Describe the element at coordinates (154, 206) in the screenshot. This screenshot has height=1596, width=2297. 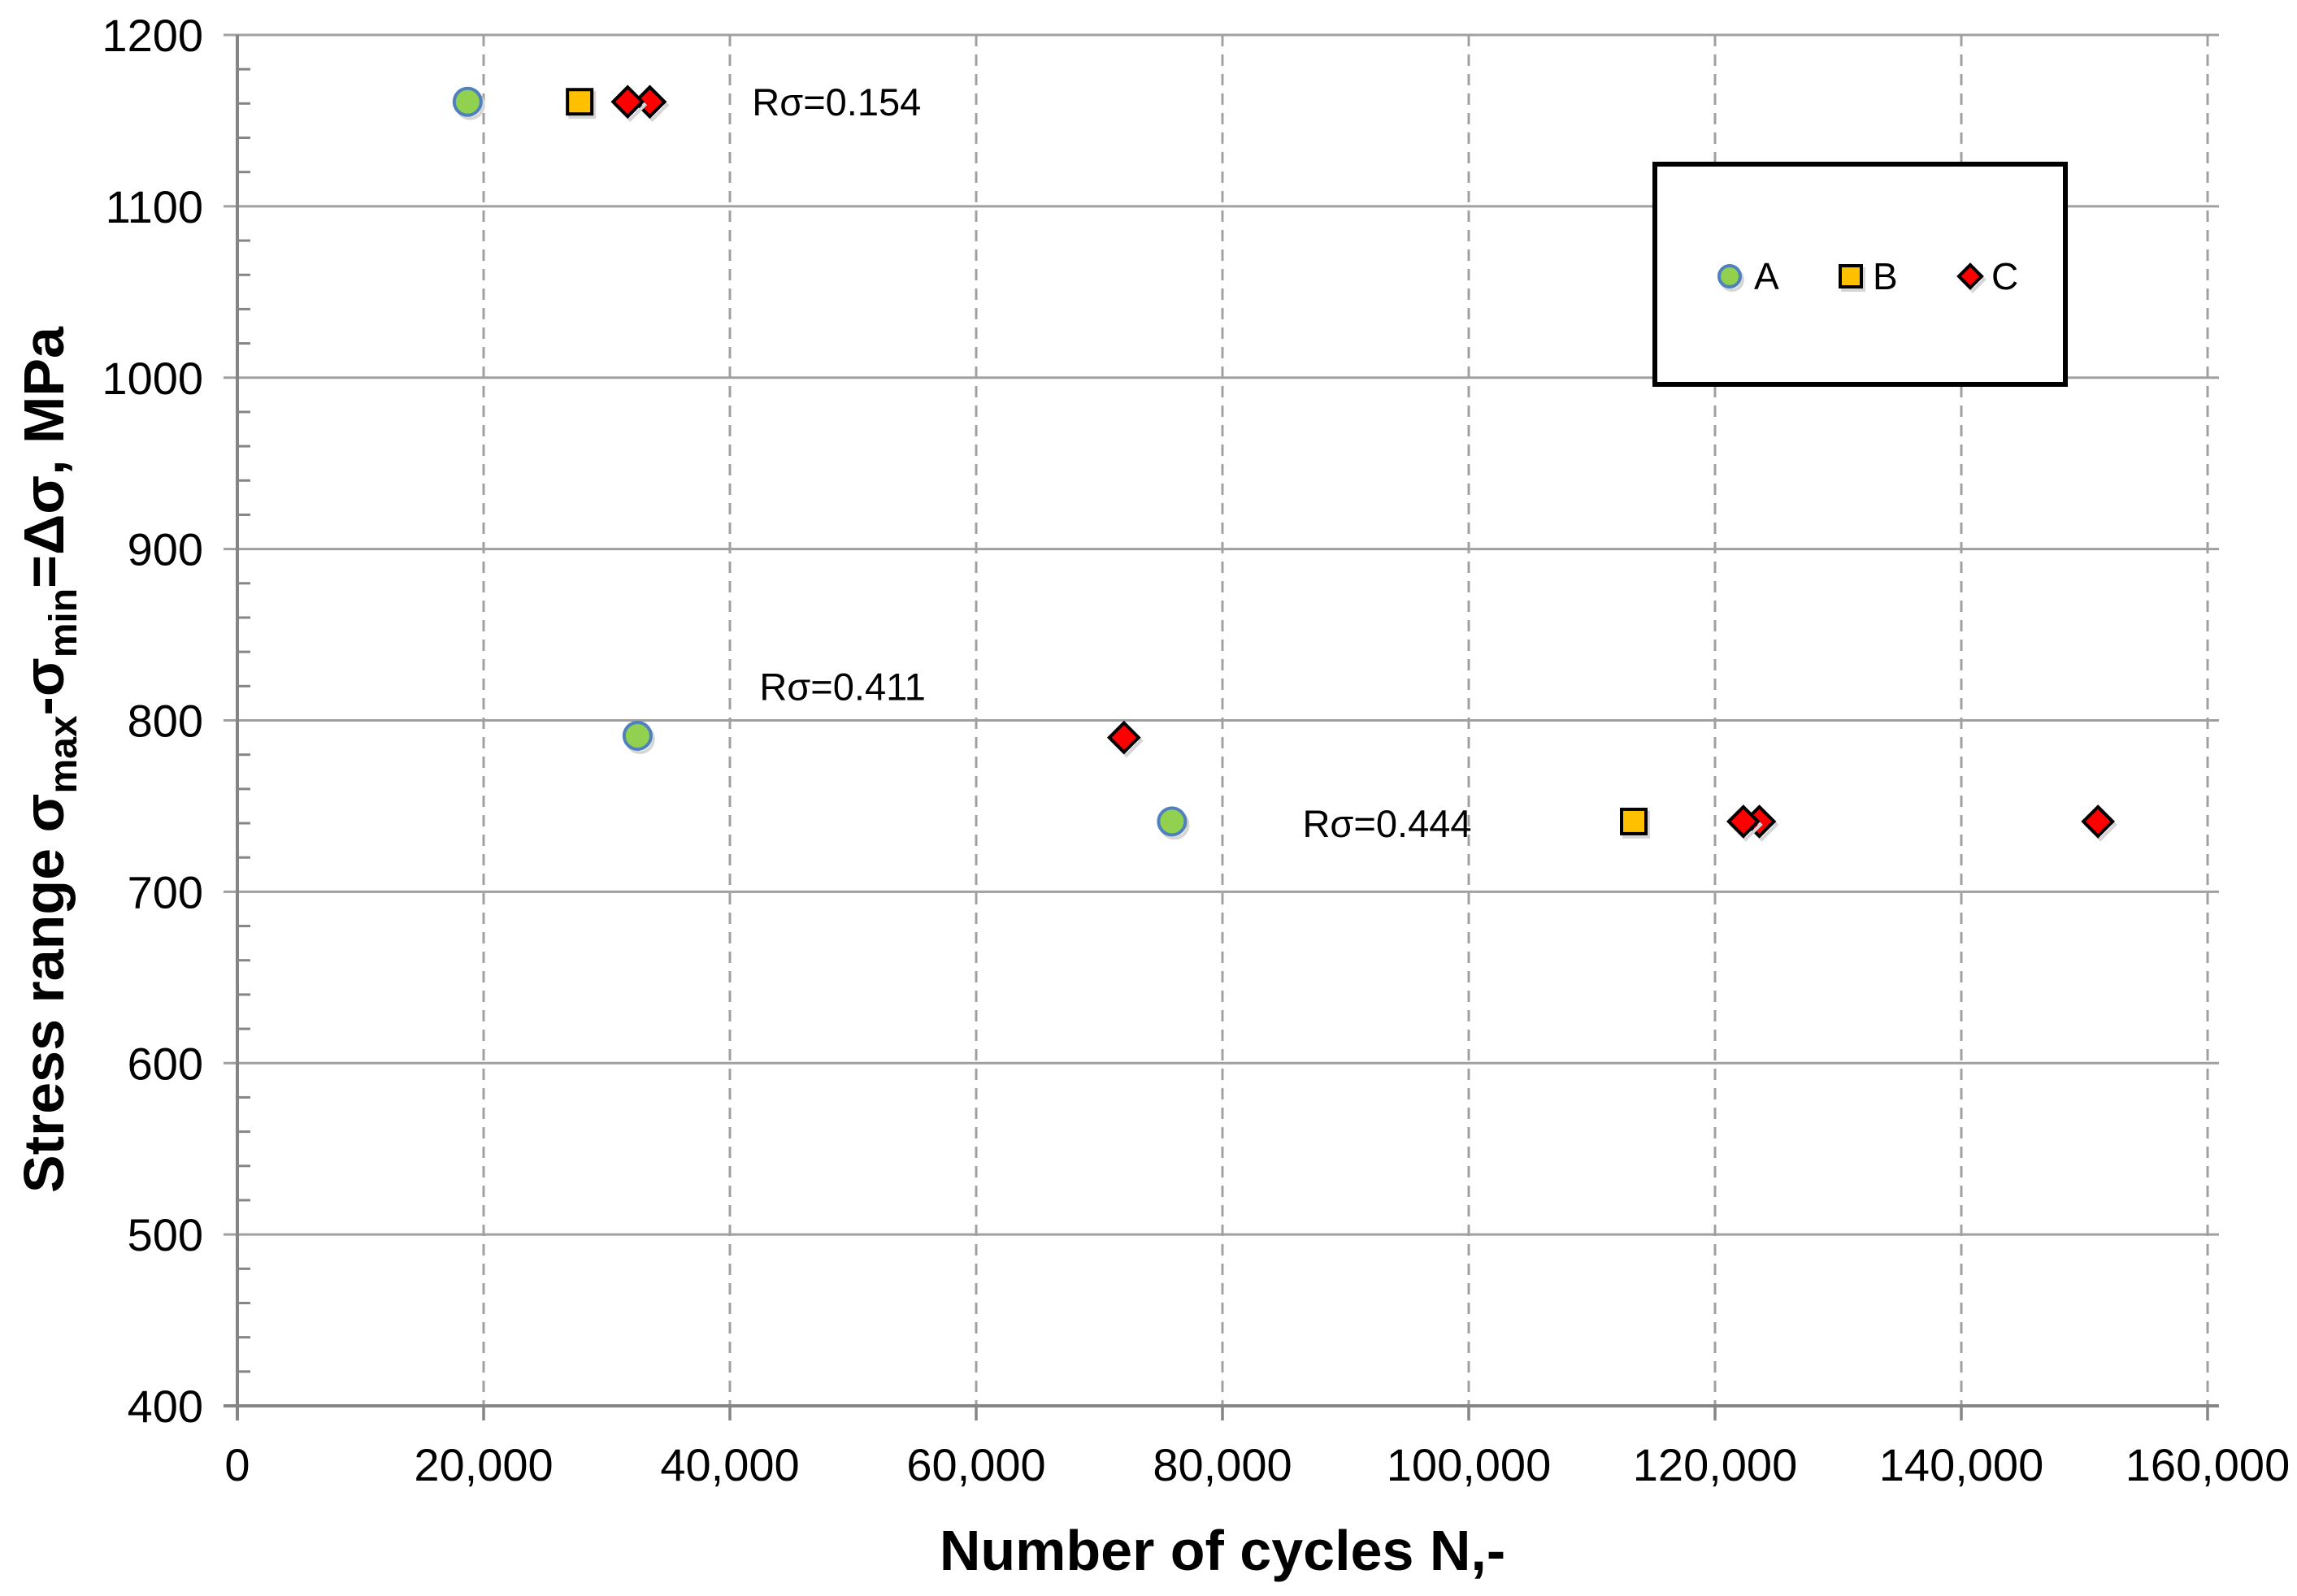
I see `y-tick-label-1100: 1100` at that location.